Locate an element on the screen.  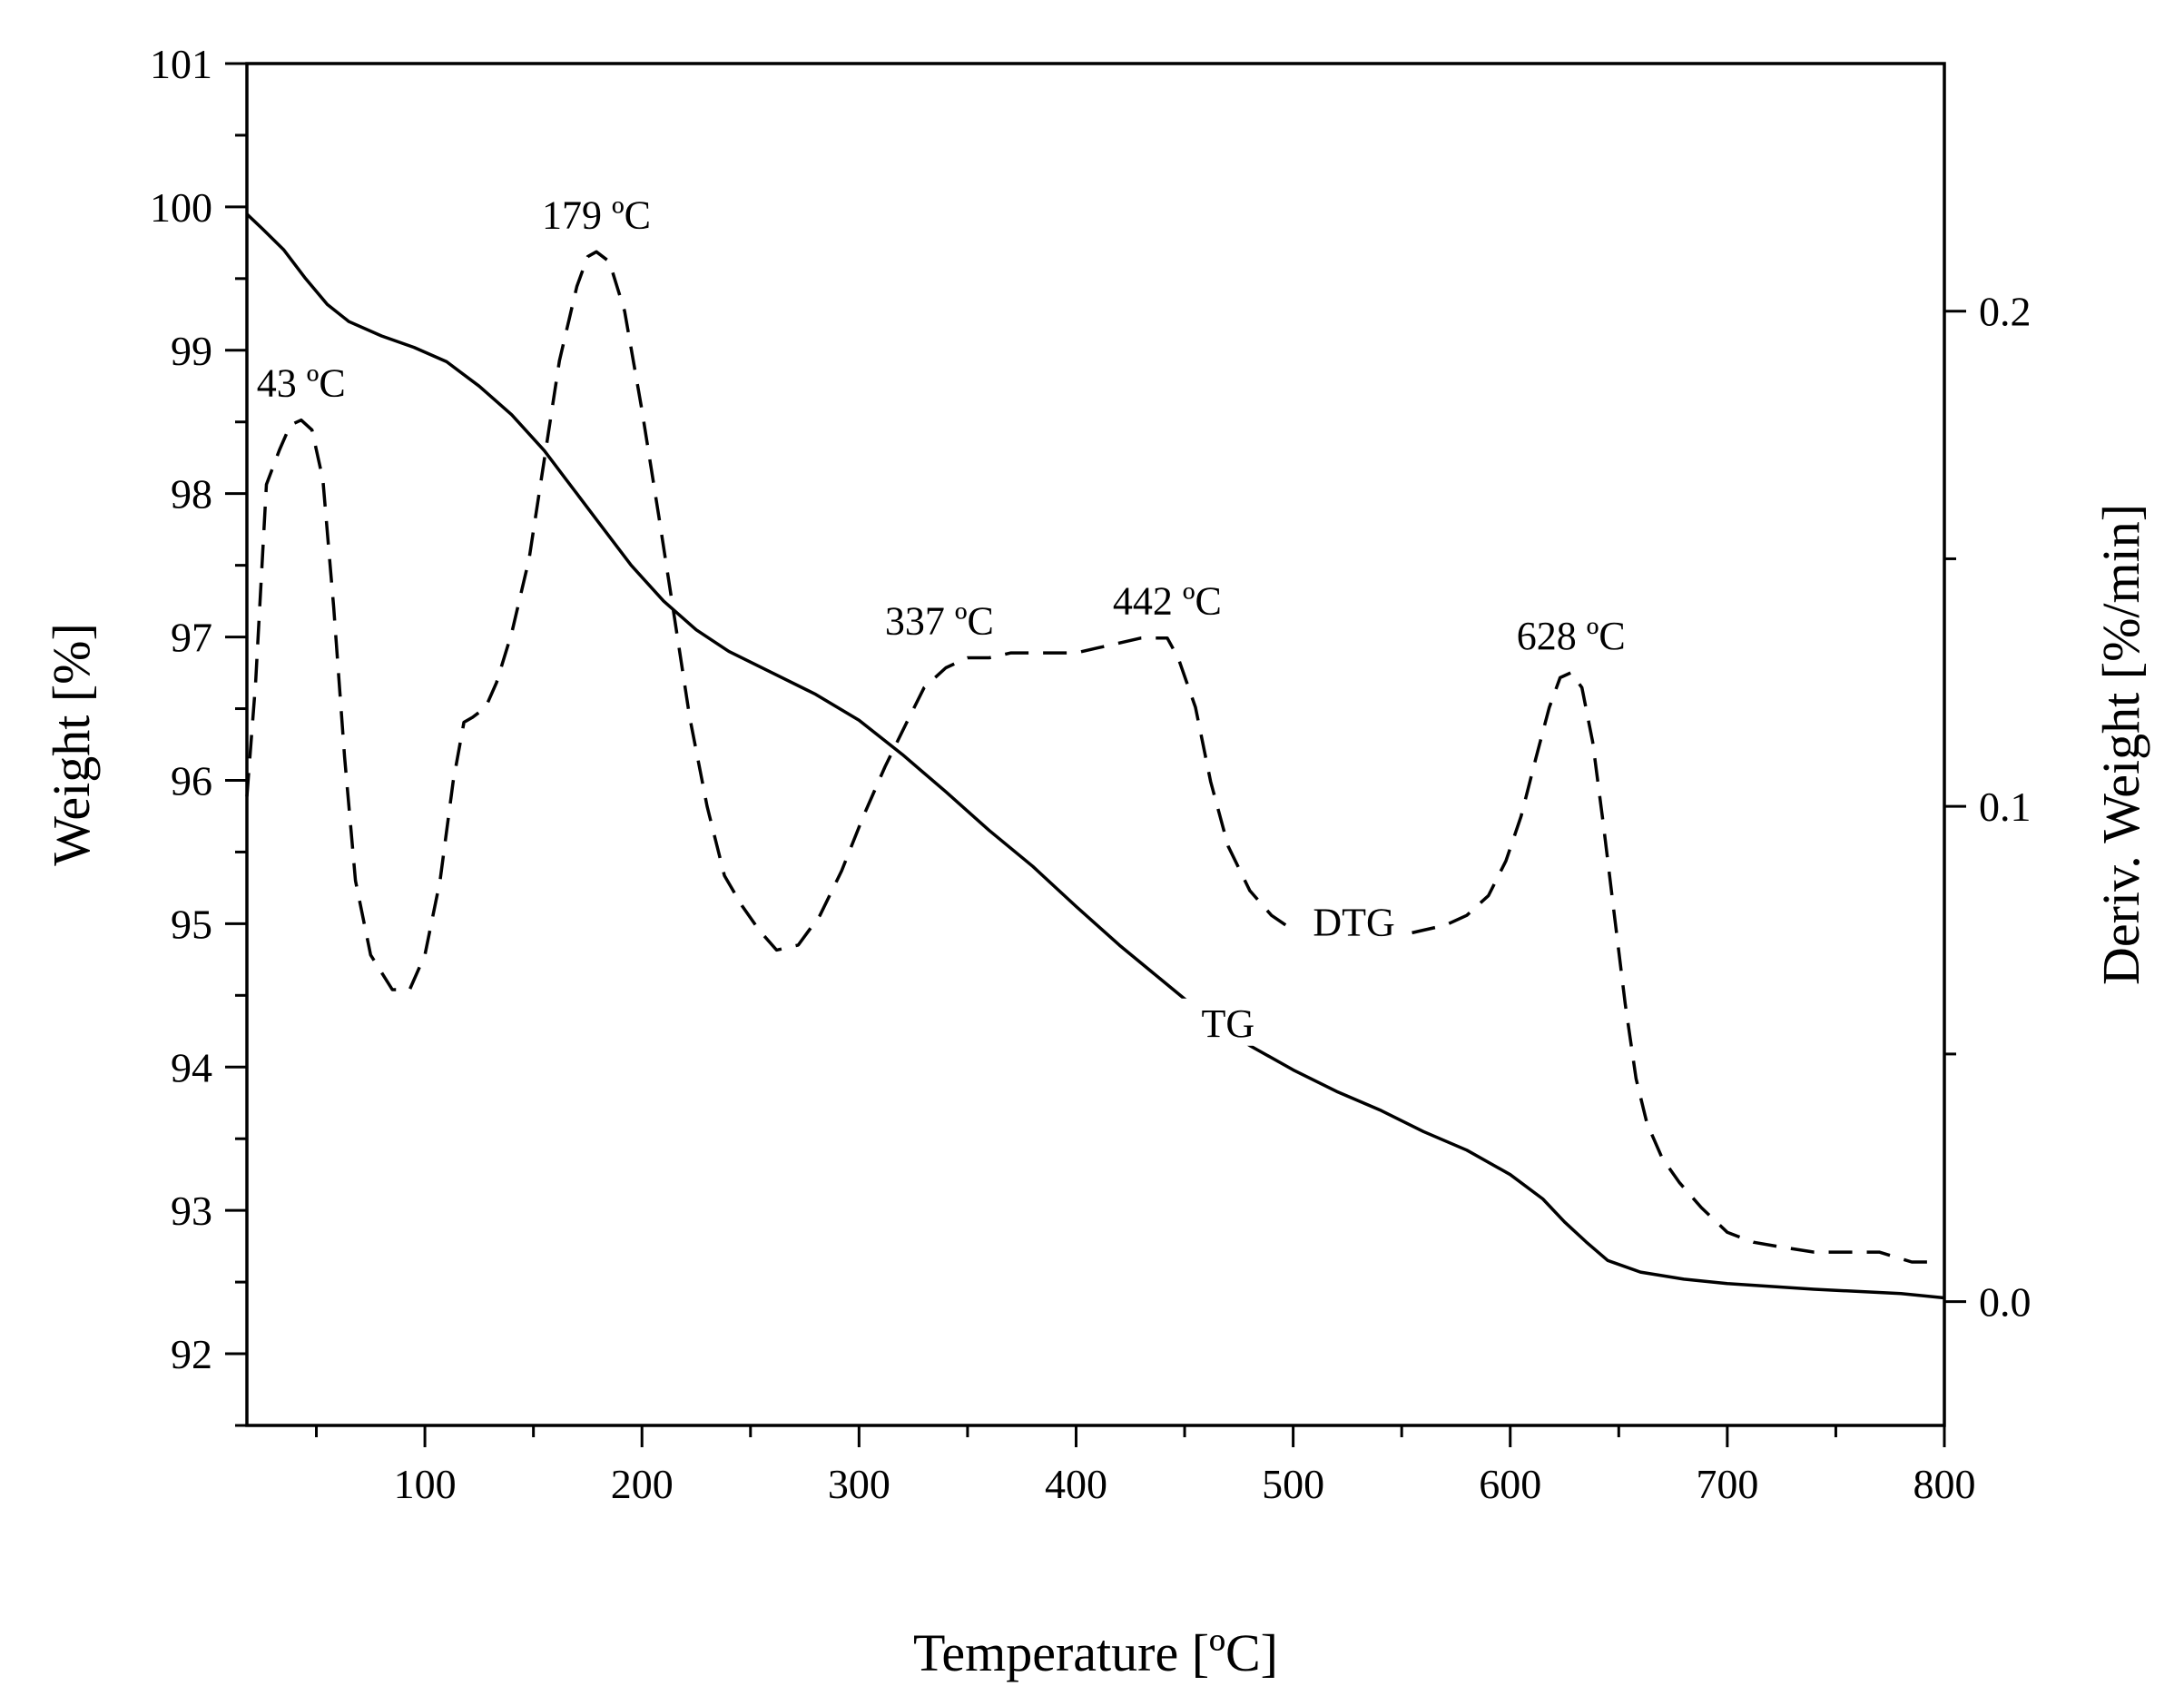
peak-annotation: 43 ºC is located at coordinates (301, 383).